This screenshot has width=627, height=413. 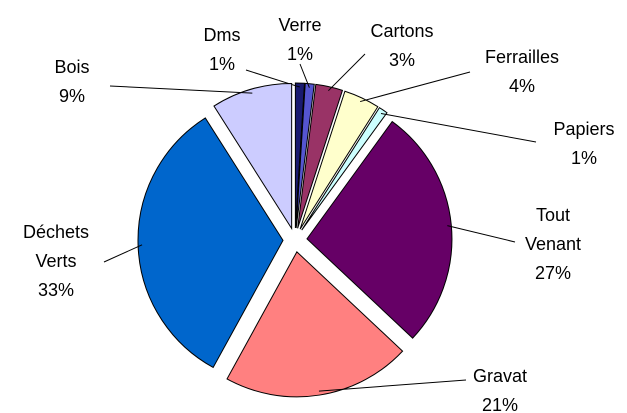 I want to click on label-line: Verre, so click(x=299, y=25).